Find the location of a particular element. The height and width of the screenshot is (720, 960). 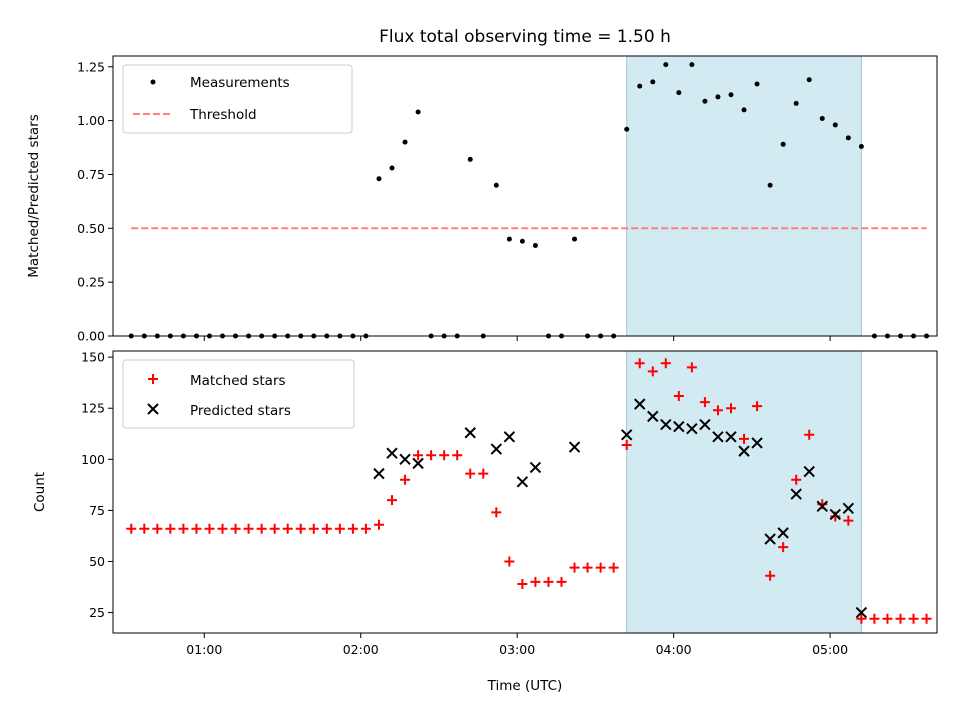

y-tick-label: 50 is located at coordinates (97, 561).